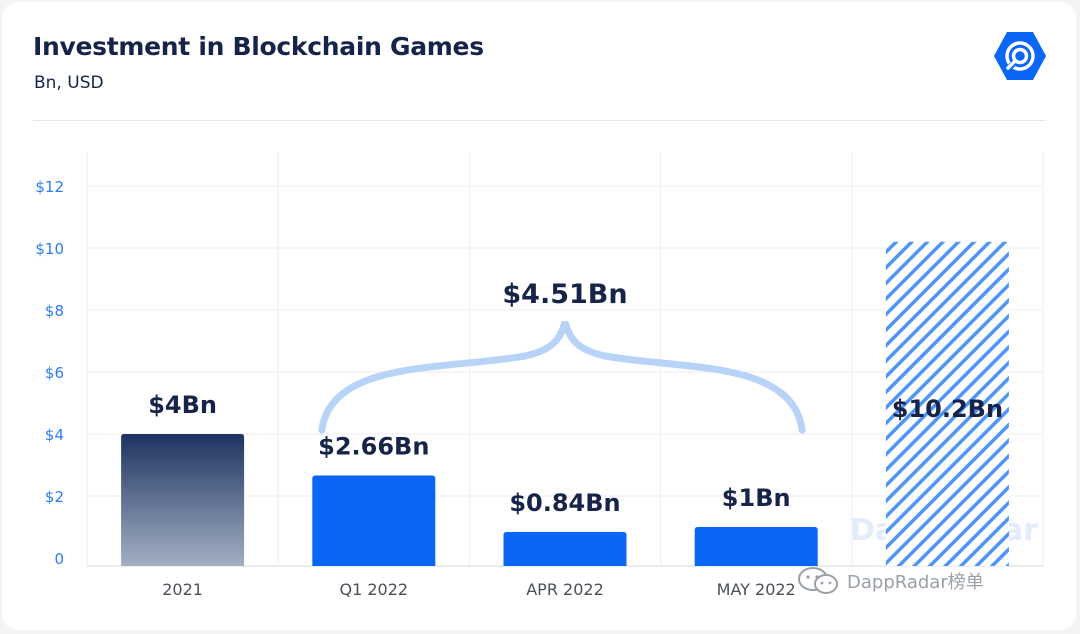  I want to click on data-label: $2.66Bn, so click(373, 447).